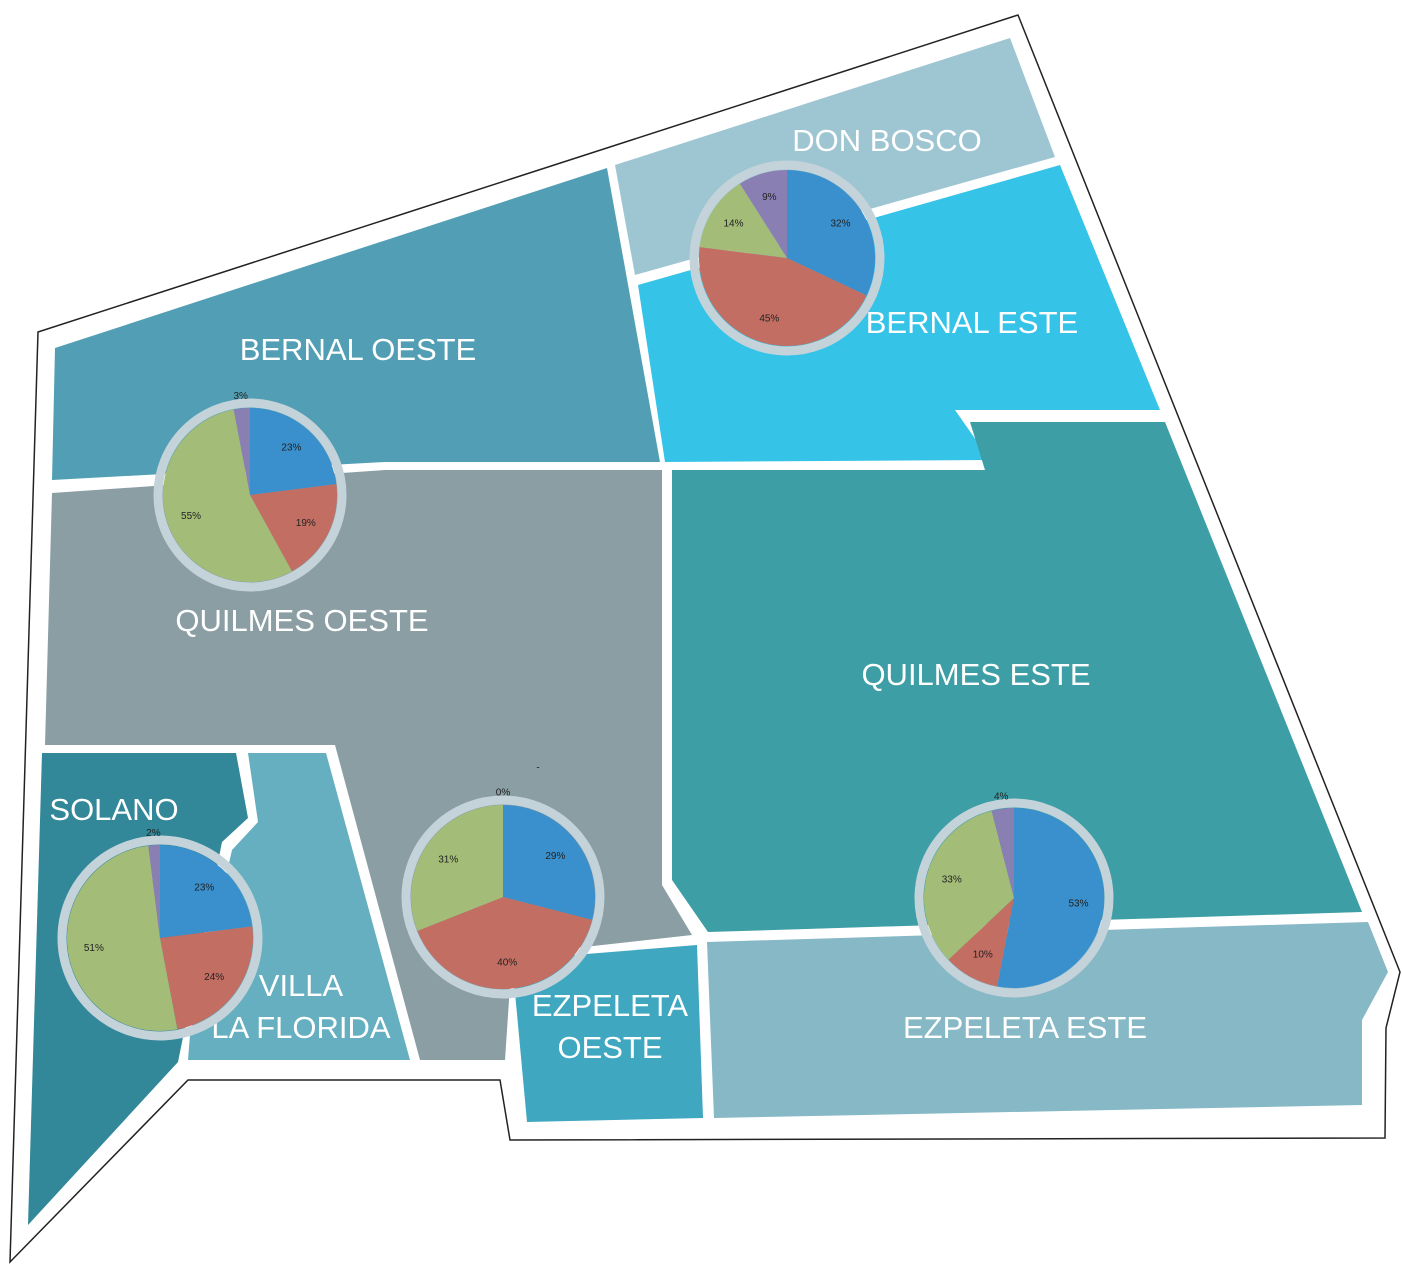 Image resolution: width=1402 pixels, height=1273 pixels. I want to click on pie-label: 2%, so click(153, 833).